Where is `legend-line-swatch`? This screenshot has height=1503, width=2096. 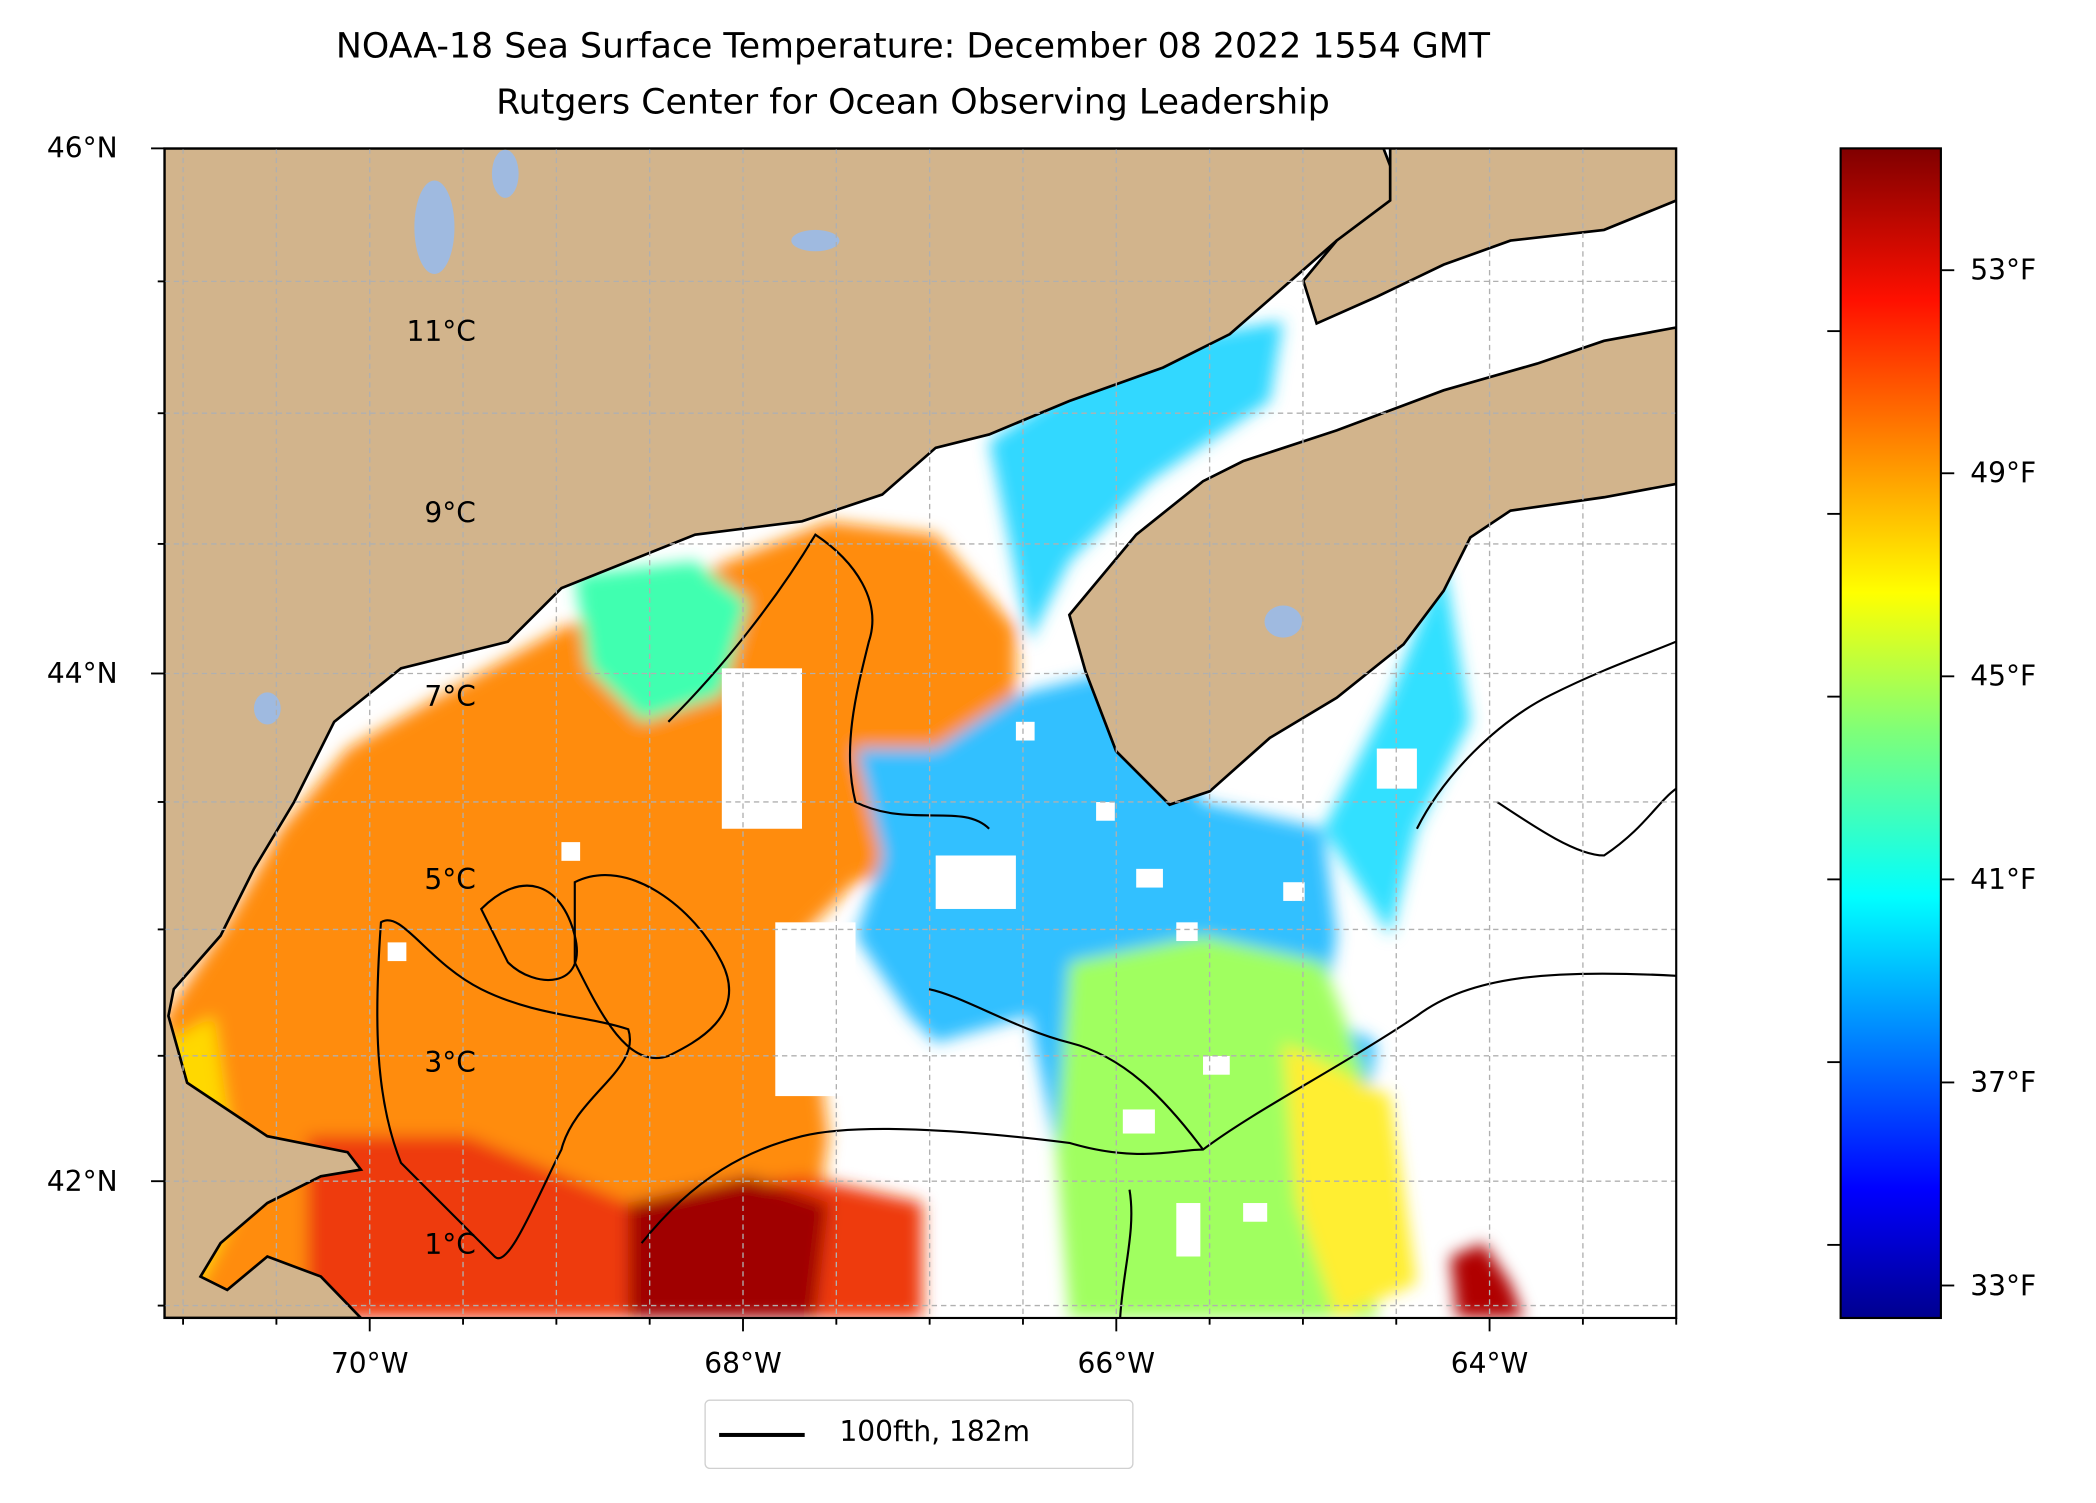
legend-line-swatch is located at coordinates (762, 1434).